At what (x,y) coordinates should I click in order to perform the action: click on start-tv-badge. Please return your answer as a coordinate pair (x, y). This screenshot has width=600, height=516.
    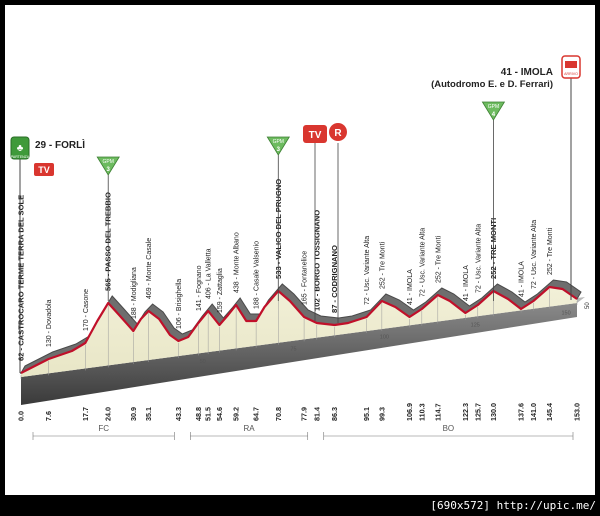
    Looking at the image, I should click on (44, 169).